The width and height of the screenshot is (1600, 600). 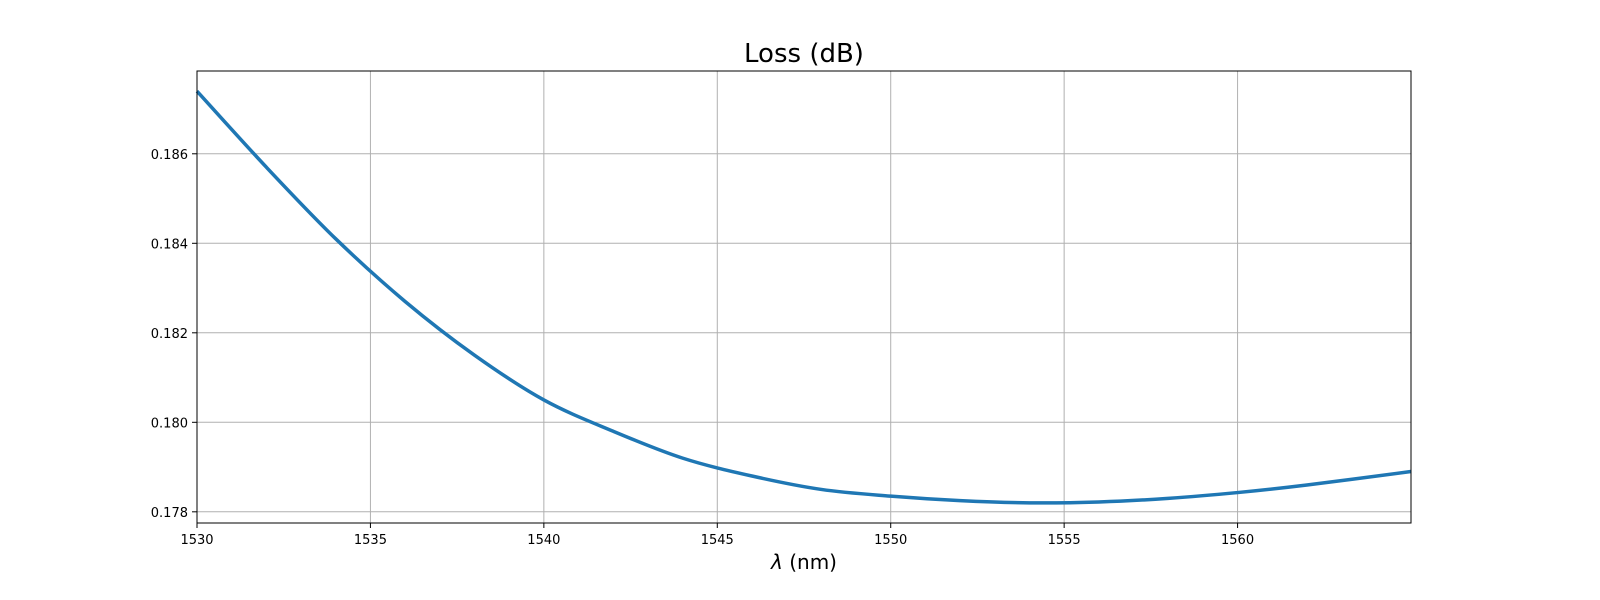 What do you see at coordinates (169, 513) in the screenshot?
I see `y-tick-label: 0.178` at bounding box center [169, 513].